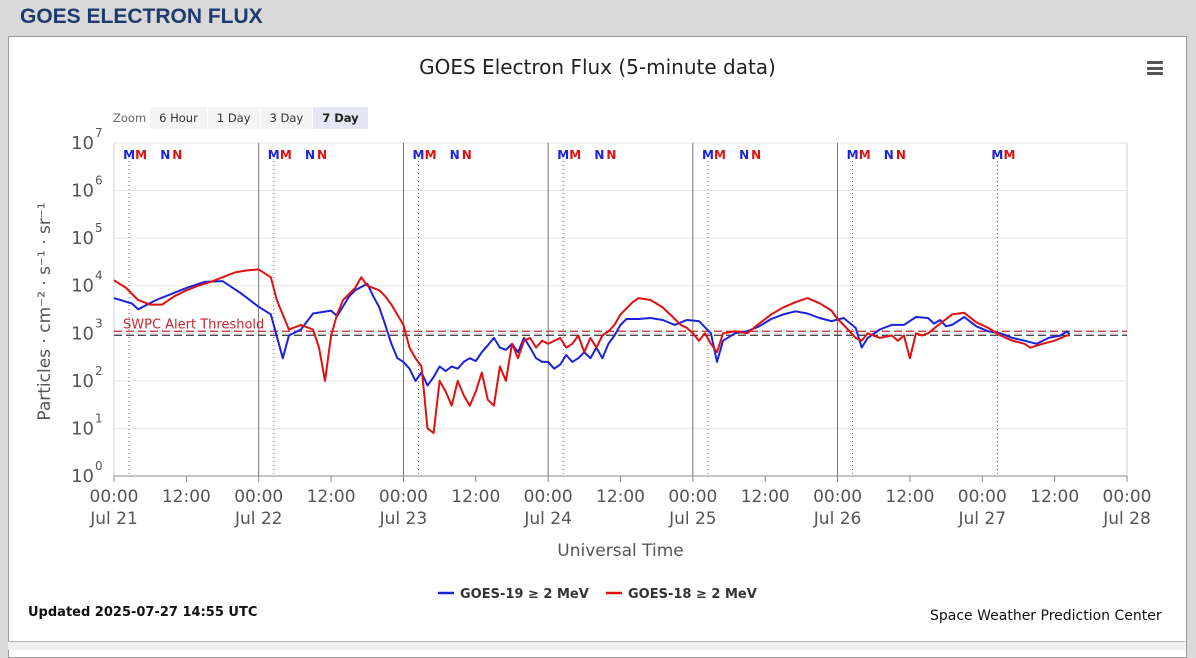  I want to click on zoom-label: Zoom, so click(130, 118).